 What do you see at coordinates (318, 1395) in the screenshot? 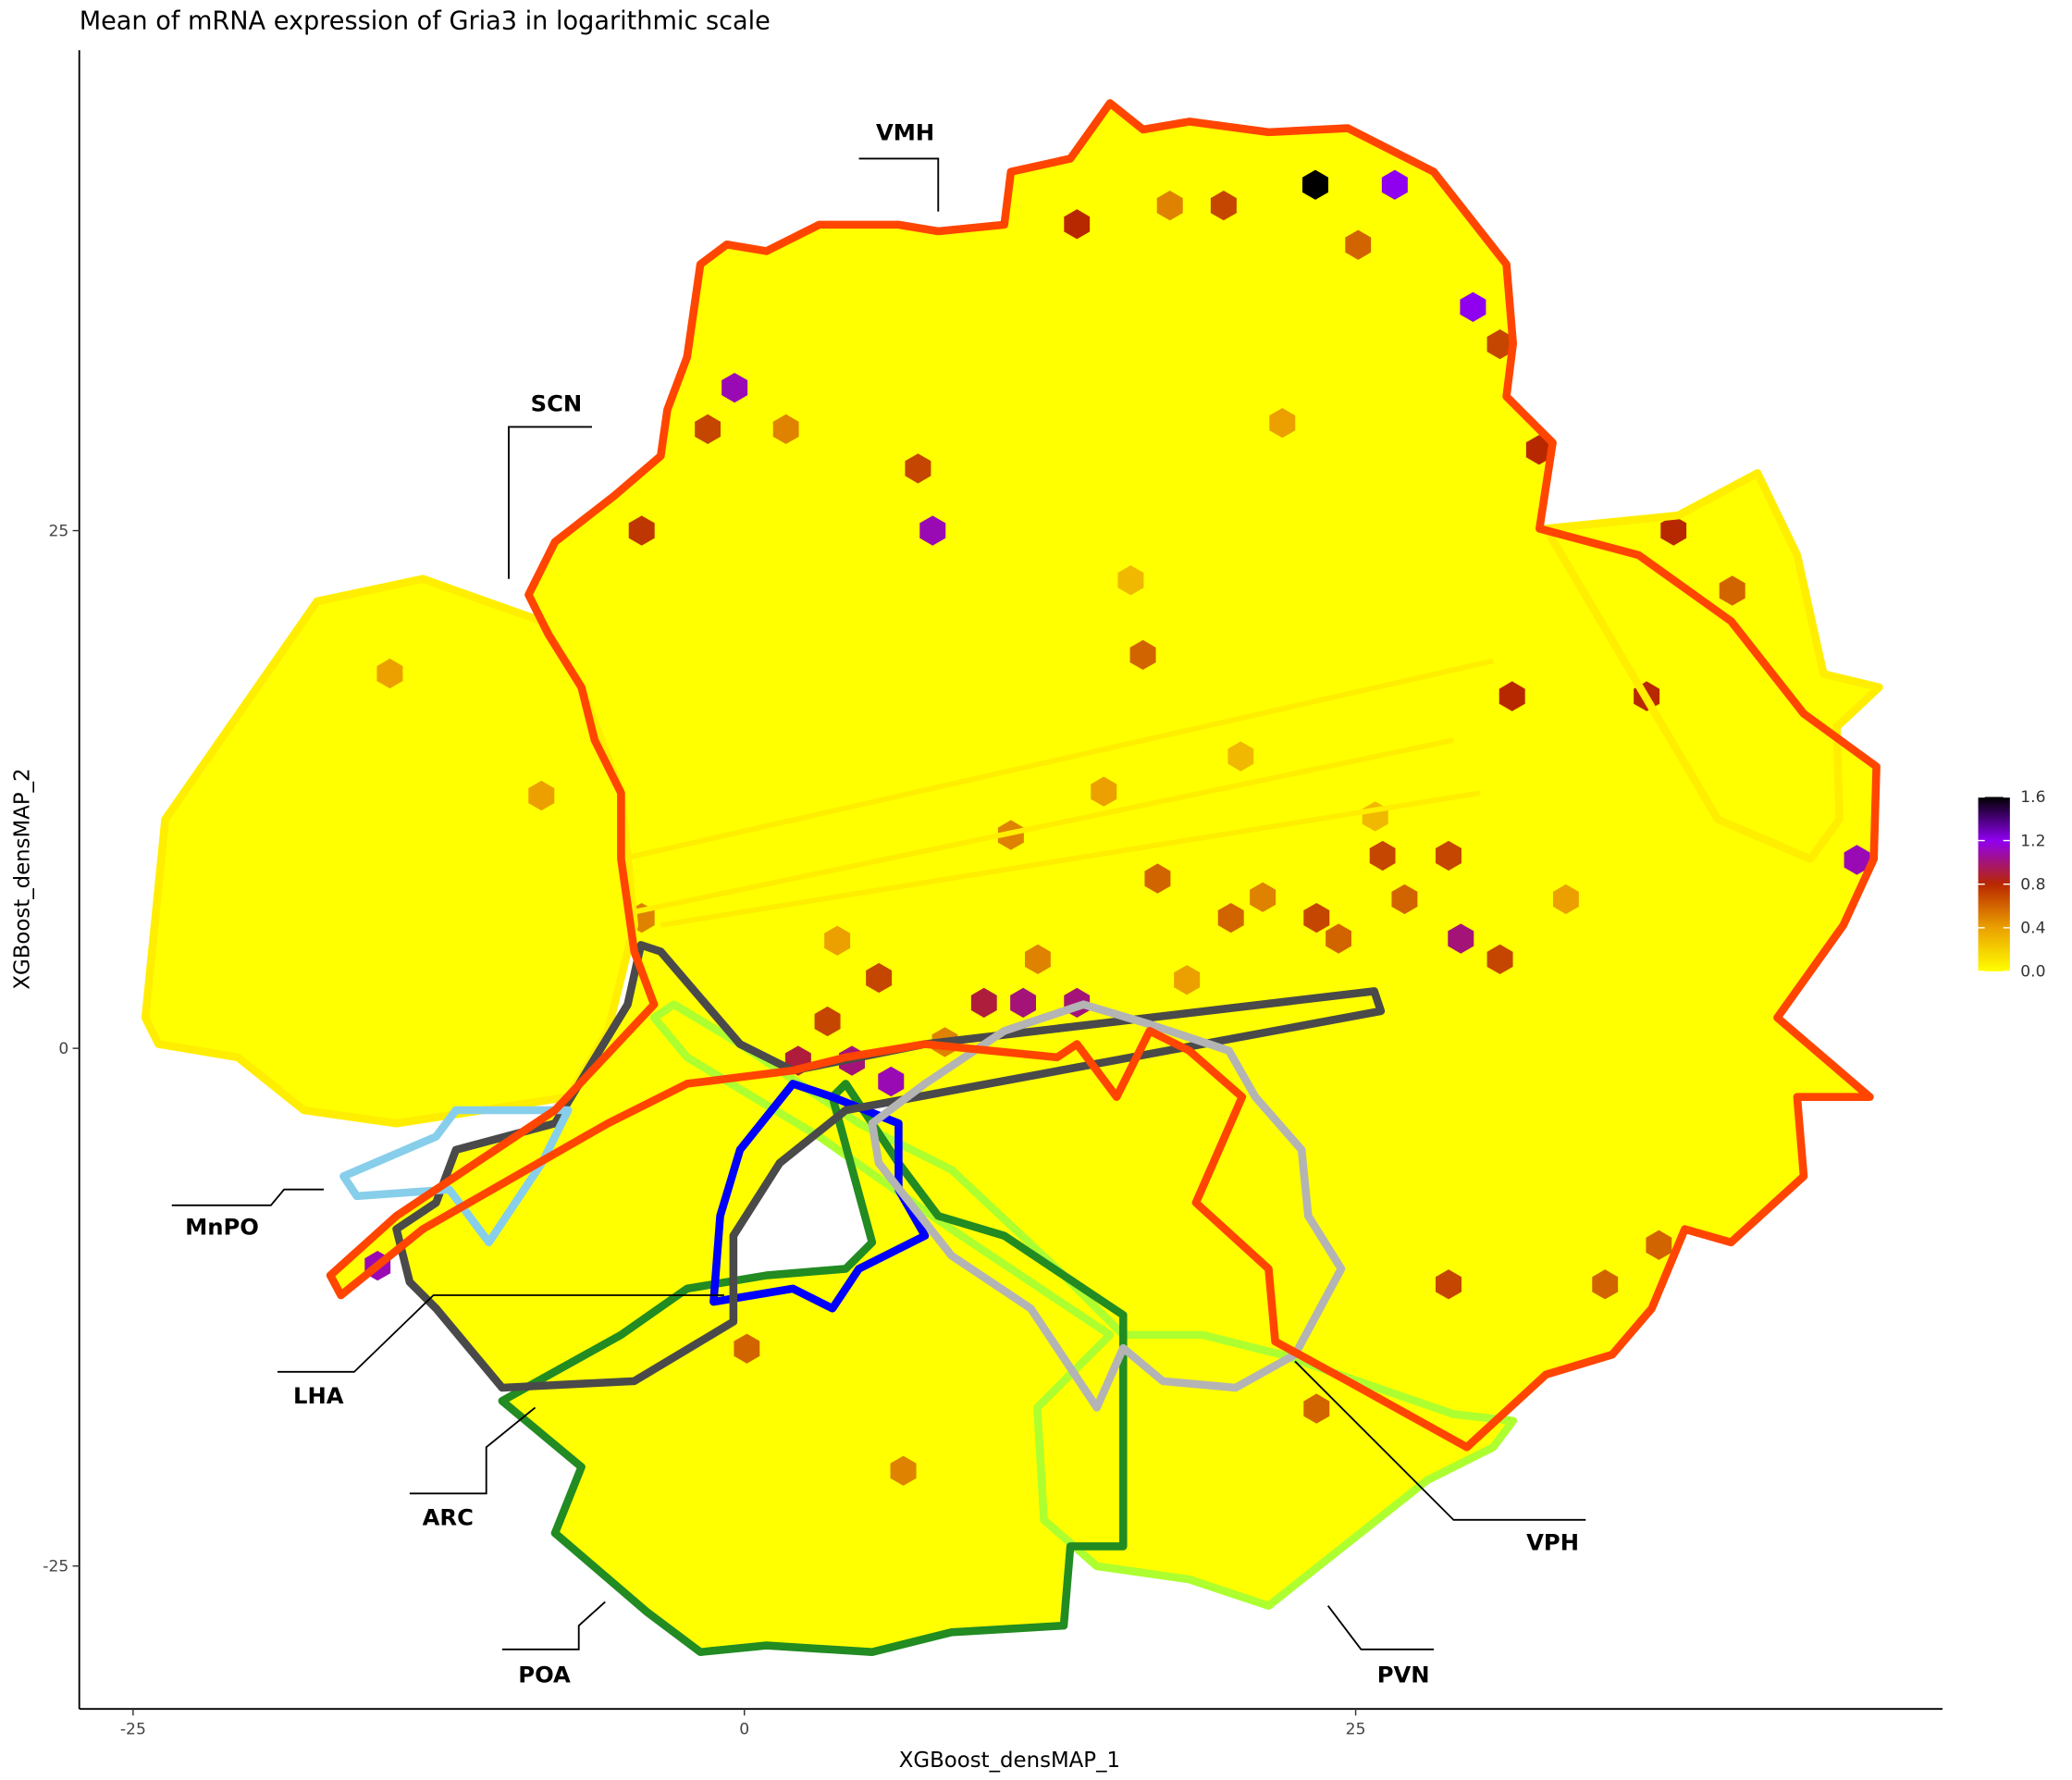
I see `region-label: LHA` at bounding box center [318, 1395].